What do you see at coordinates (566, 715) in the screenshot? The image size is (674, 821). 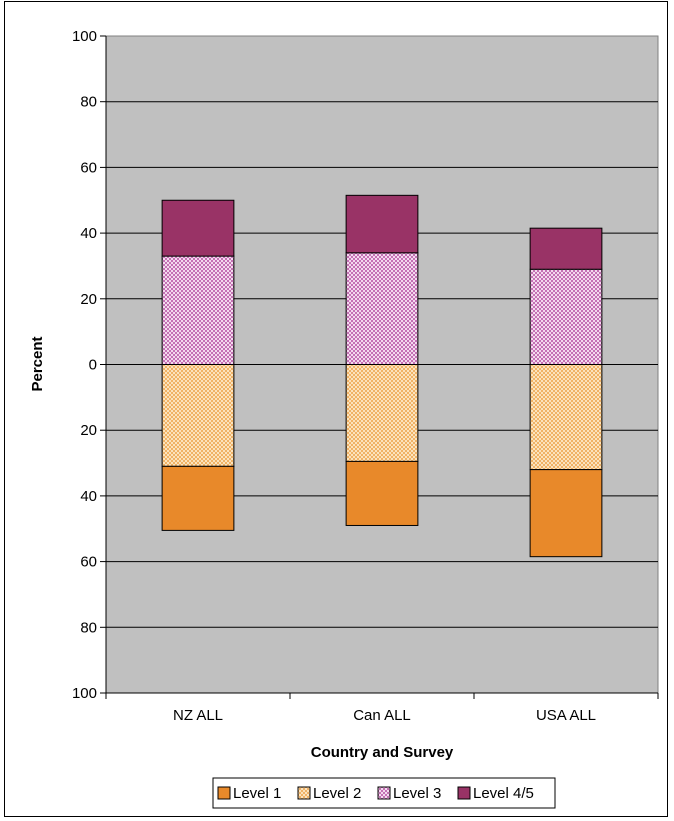 I see `x-tick-label: USA ALL` at bounding box center [566, 715].